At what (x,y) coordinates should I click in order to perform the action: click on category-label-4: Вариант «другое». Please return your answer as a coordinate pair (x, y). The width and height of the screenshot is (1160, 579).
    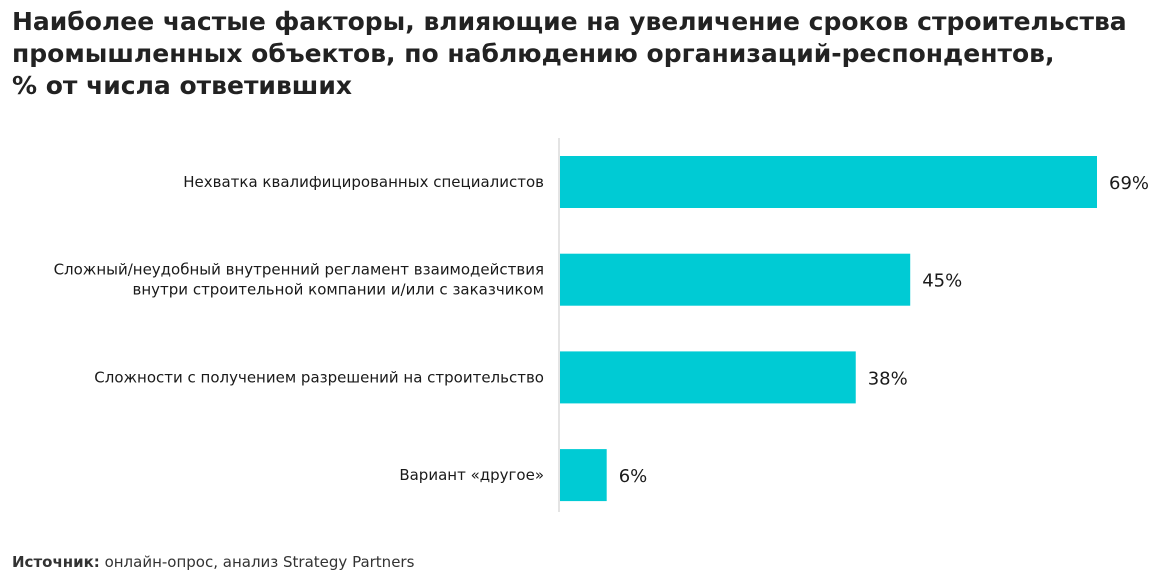
    Looking at the image, I should click on (471, 475).